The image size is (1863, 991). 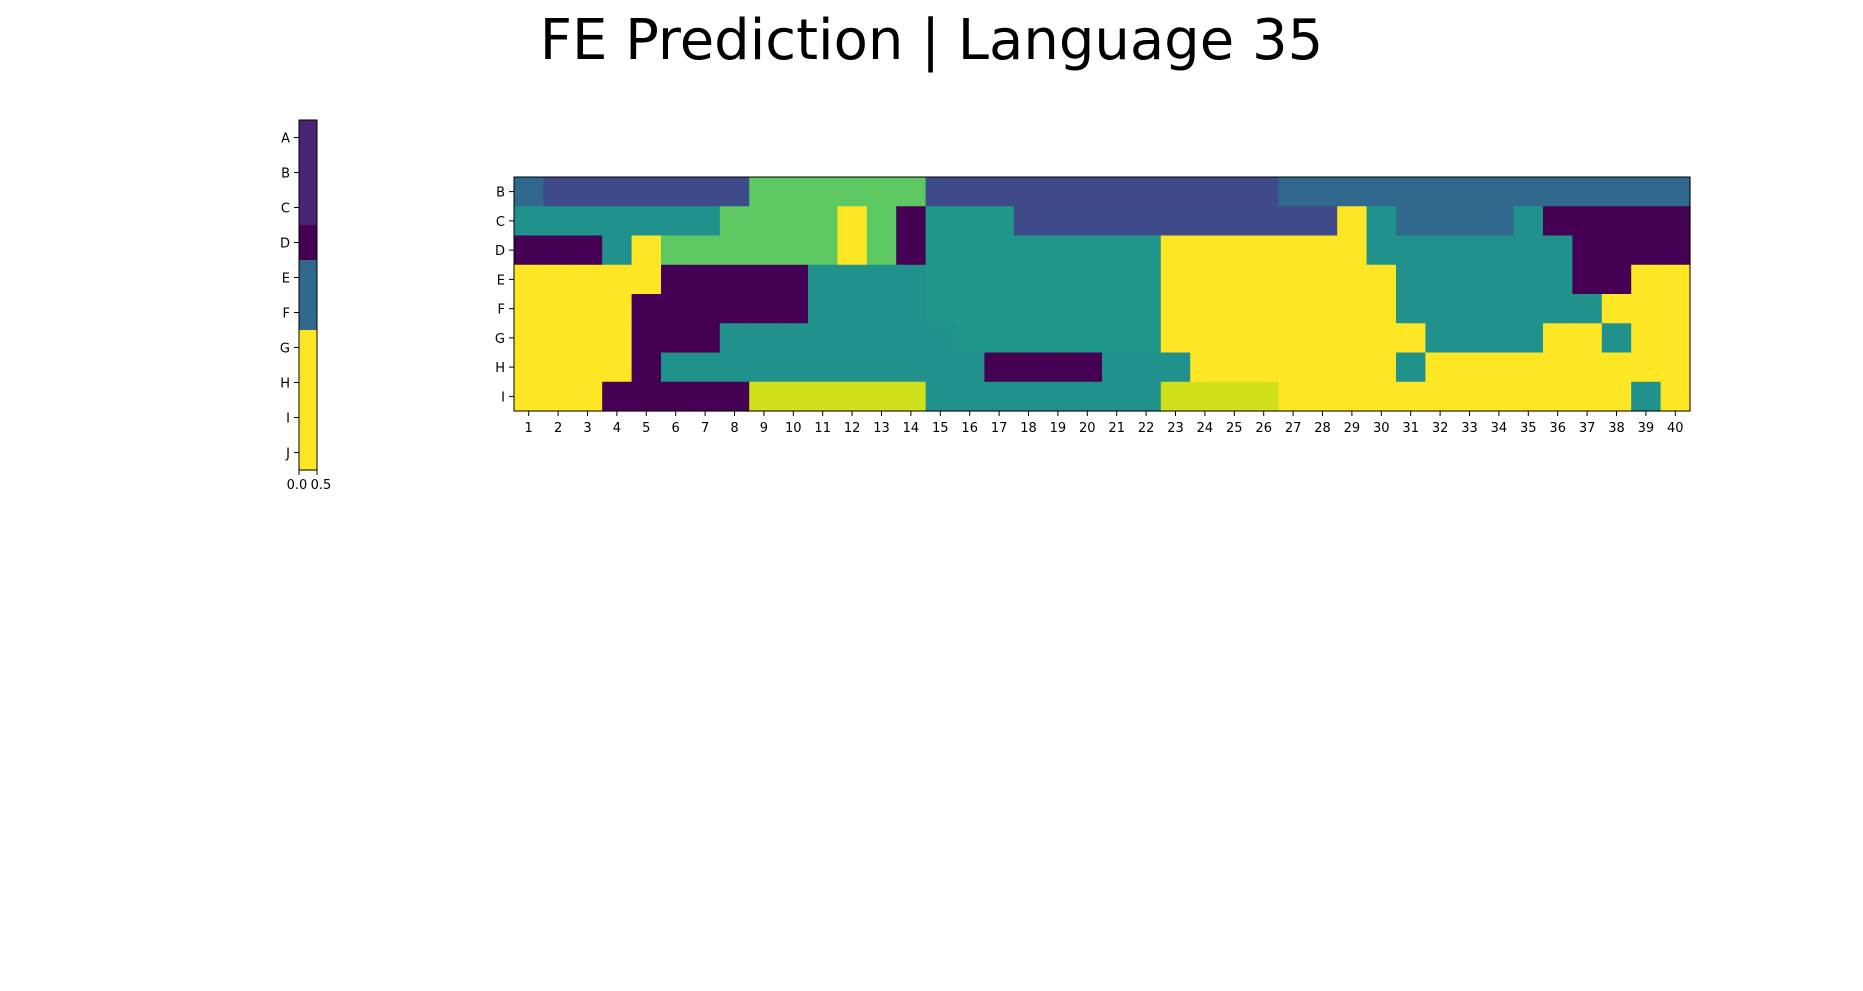 What do you see at coordinates (285, 209) in the screenshot?
I see `strip-ytick-label: C` at bounding box center [285, 209].